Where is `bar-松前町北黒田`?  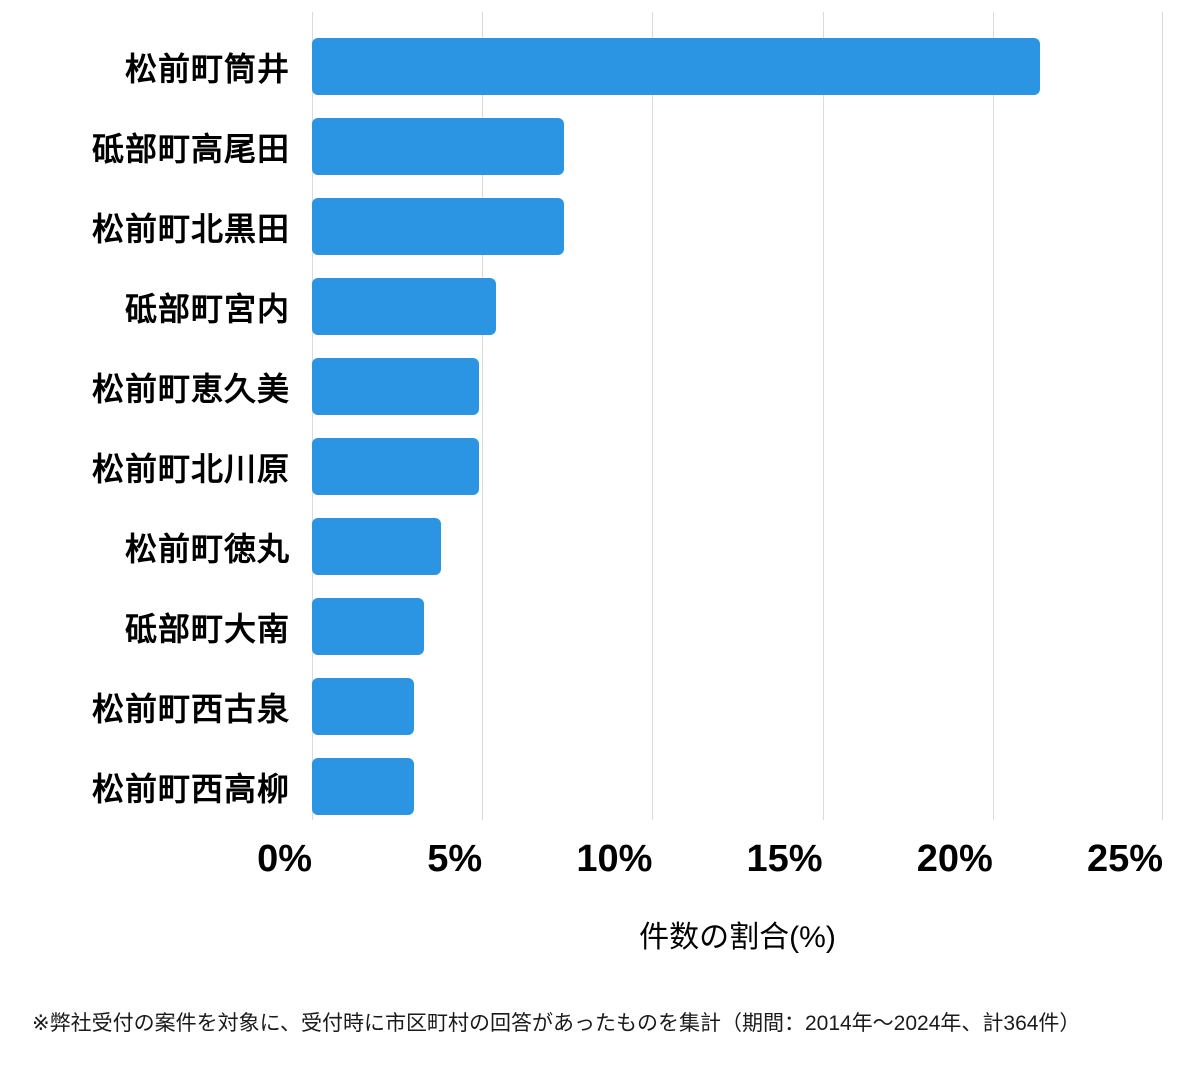 bar-松前町北黒田 is located at coordinates (438, 226).